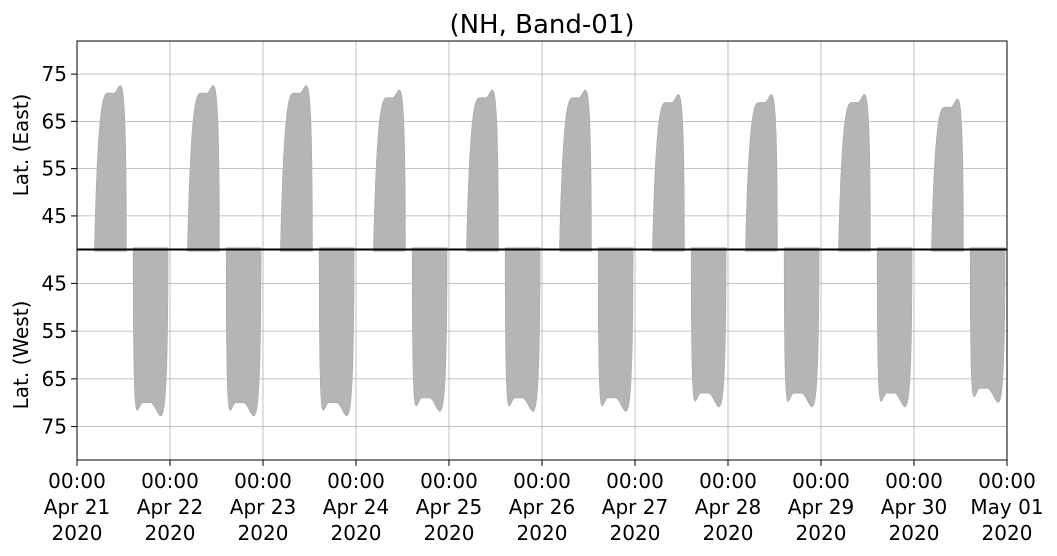  I want to click on x-tick-label: 00:00 May 01 2020, so click(1006, 507).